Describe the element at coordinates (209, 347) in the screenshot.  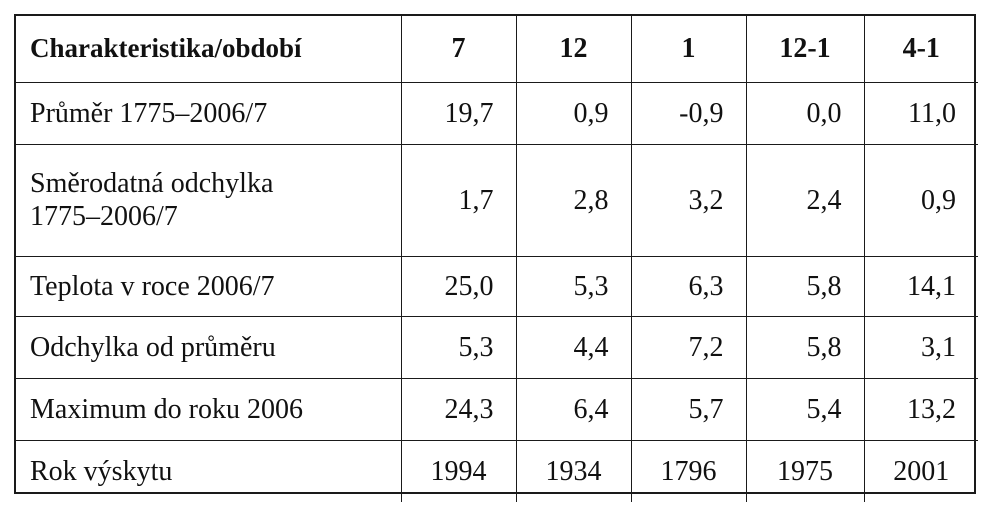
I see `row-label: Odchylka od průměru` at that location.